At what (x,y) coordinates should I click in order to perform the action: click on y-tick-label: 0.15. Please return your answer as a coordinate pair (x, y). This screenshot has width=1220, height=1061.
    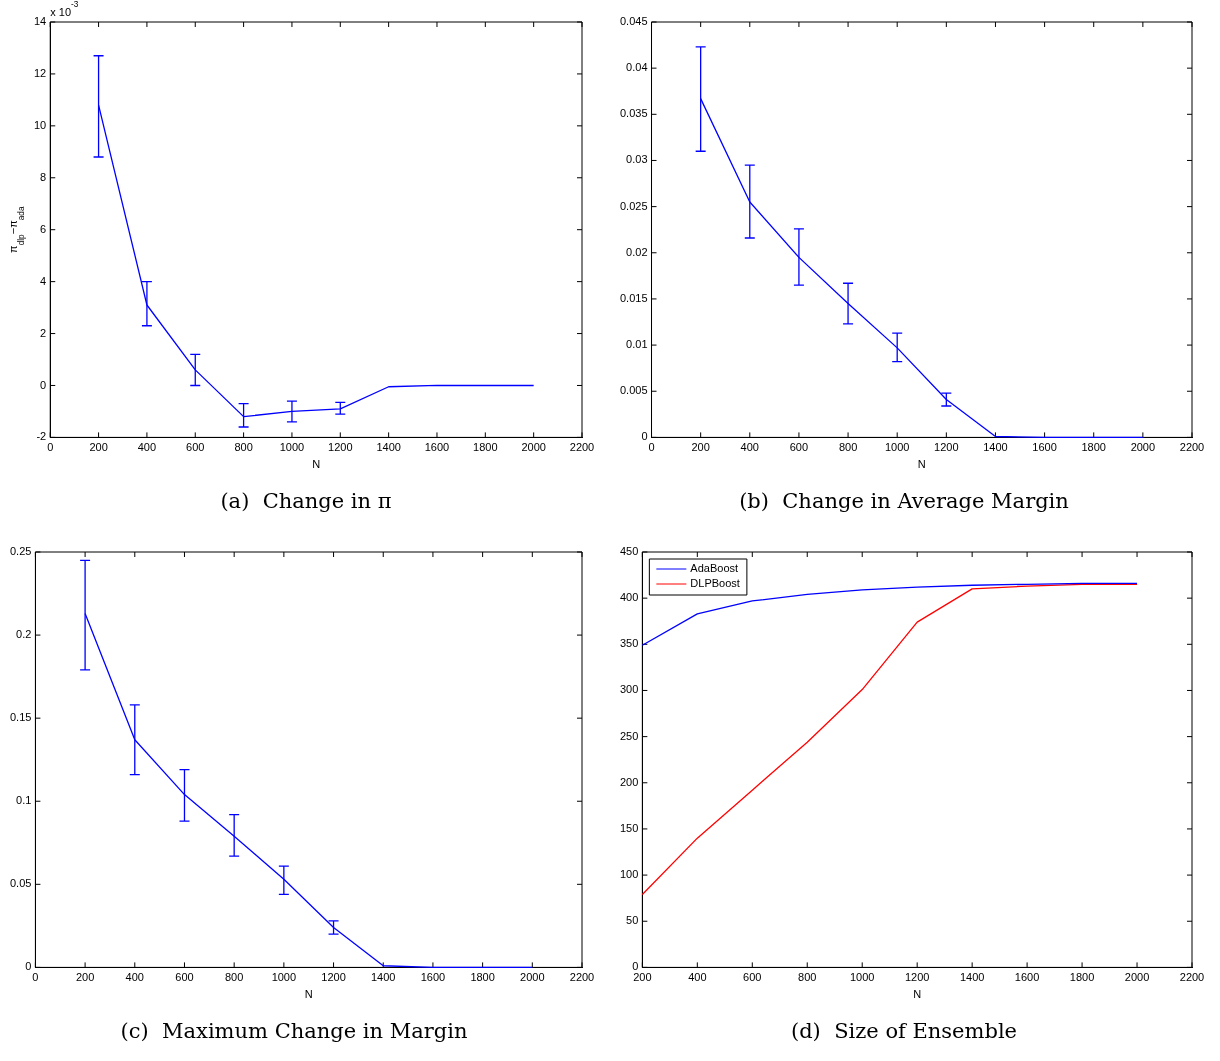
    Looking at the image, I should click on (20, 717).